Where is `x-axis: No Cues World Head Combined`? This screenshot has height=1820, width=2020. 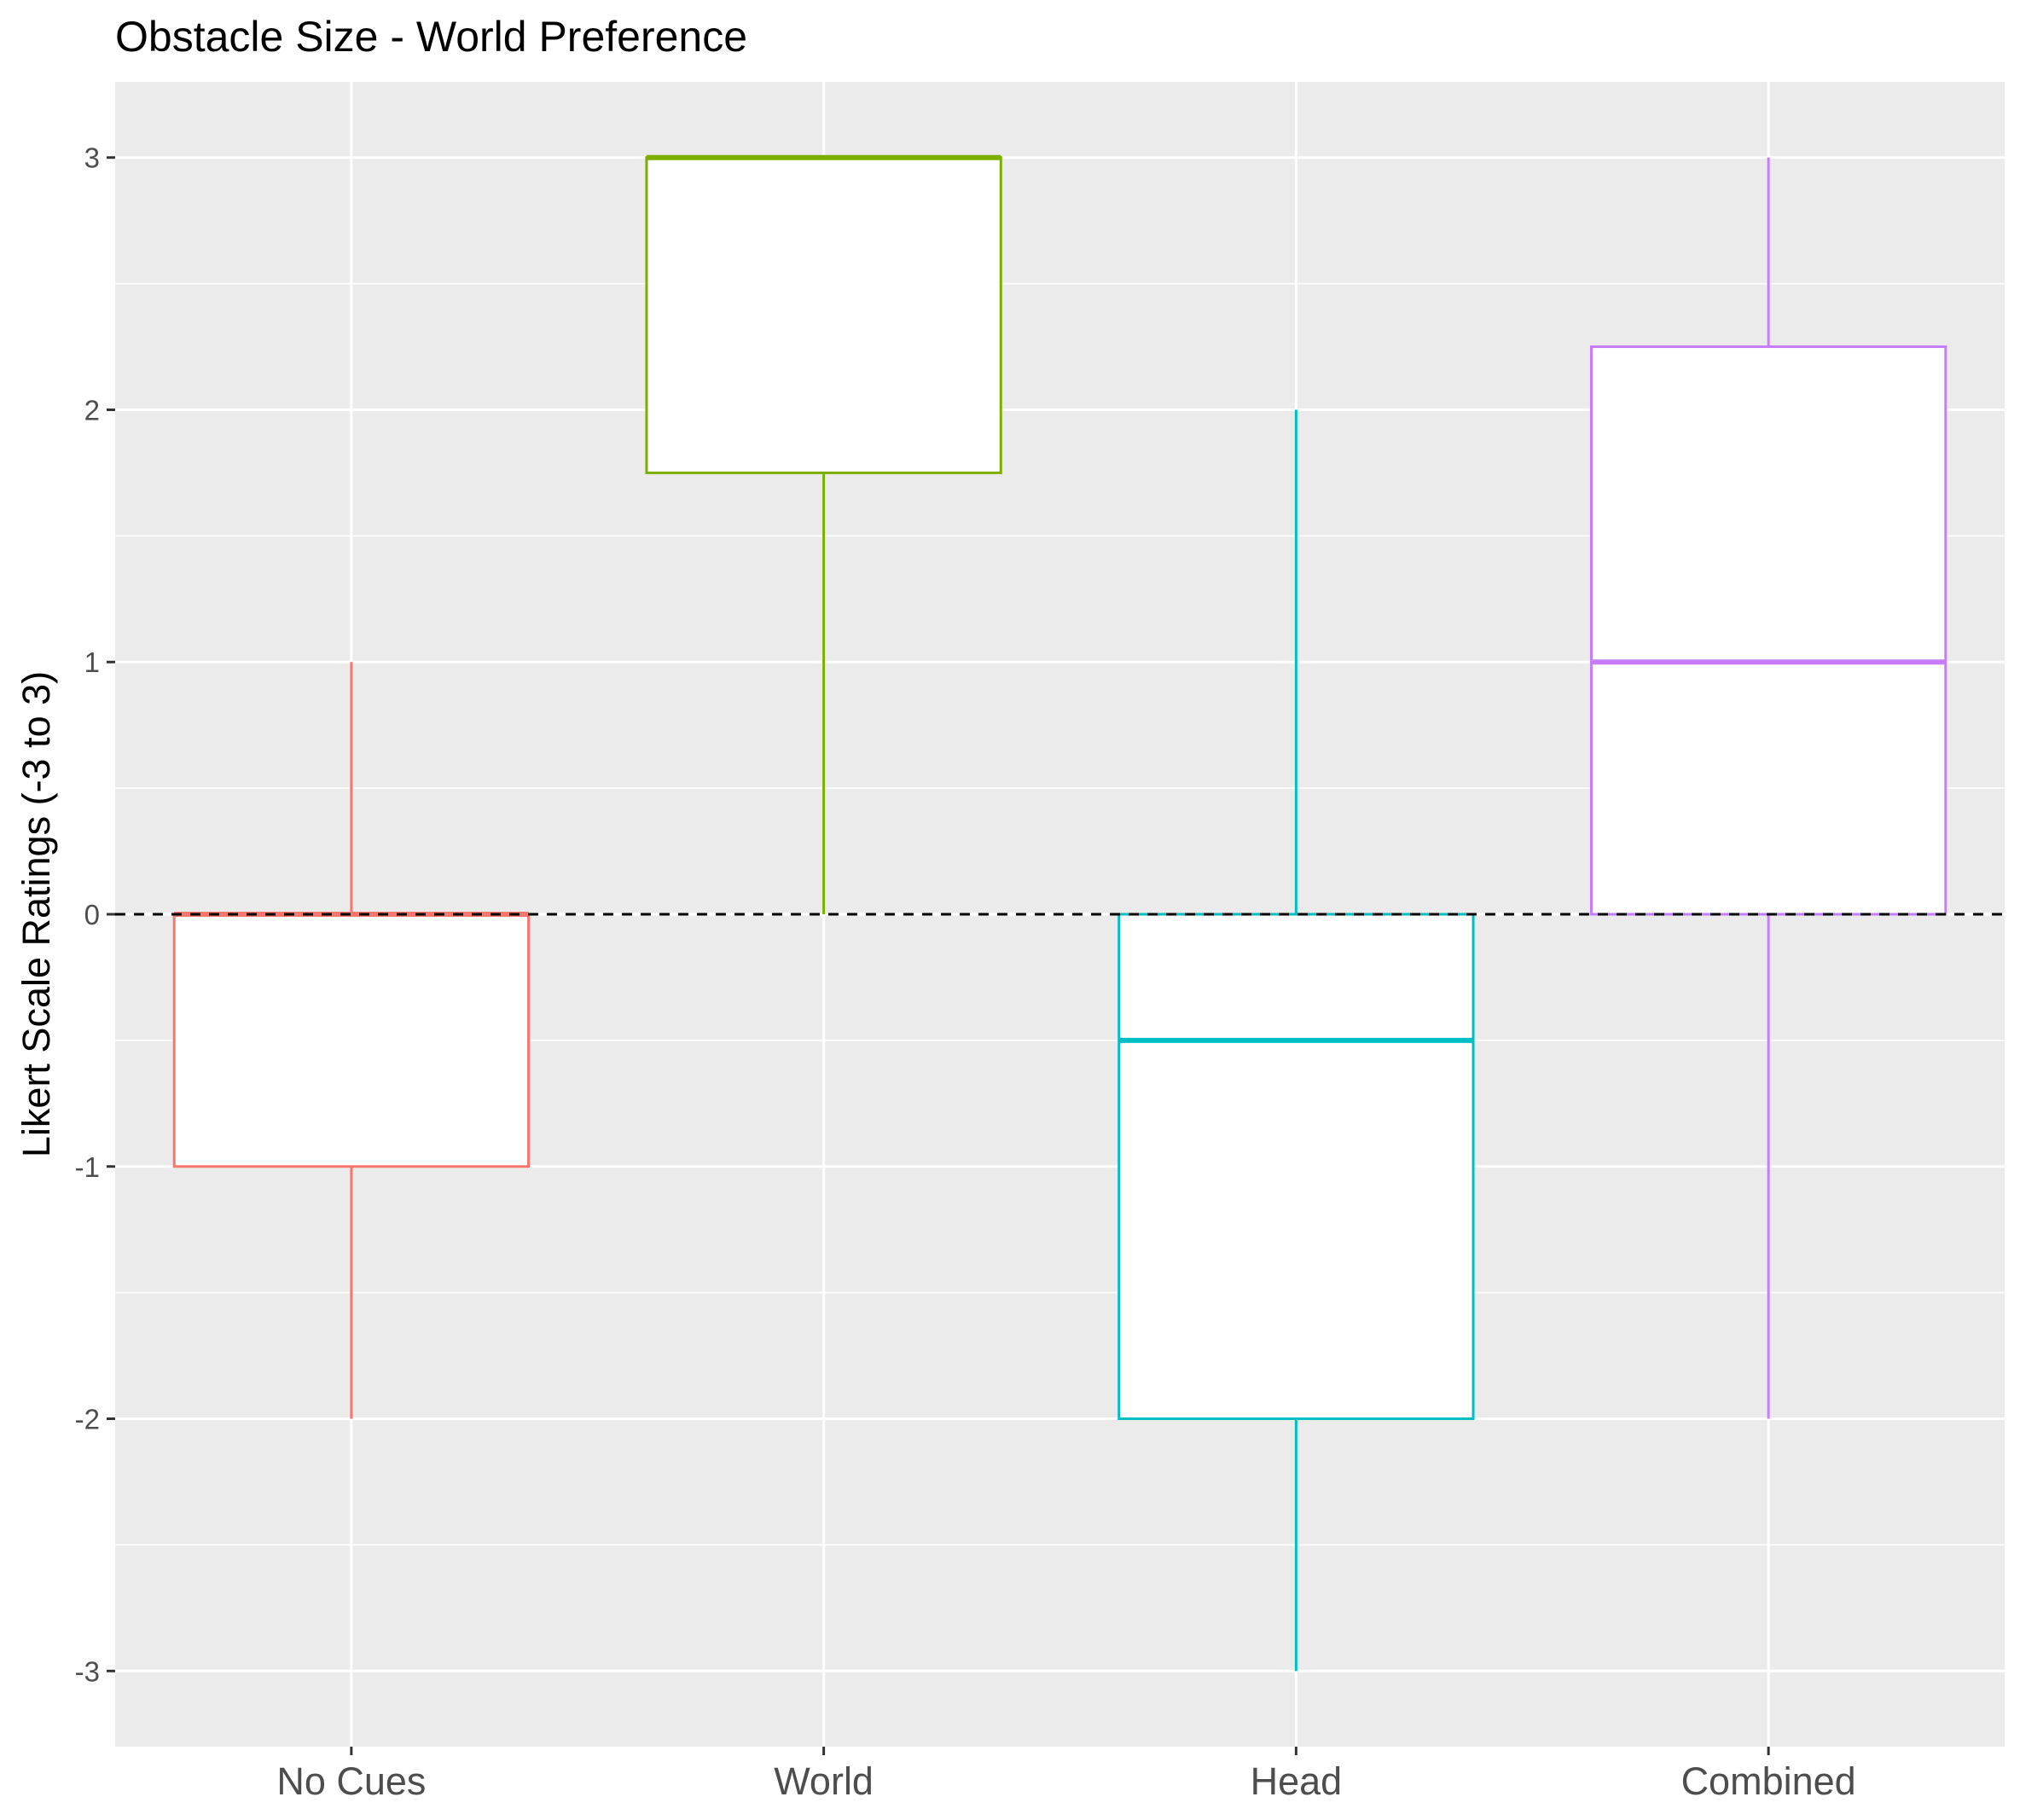
x-axis: No Cues World Head Combined is located at coordinates (1066, 1775).